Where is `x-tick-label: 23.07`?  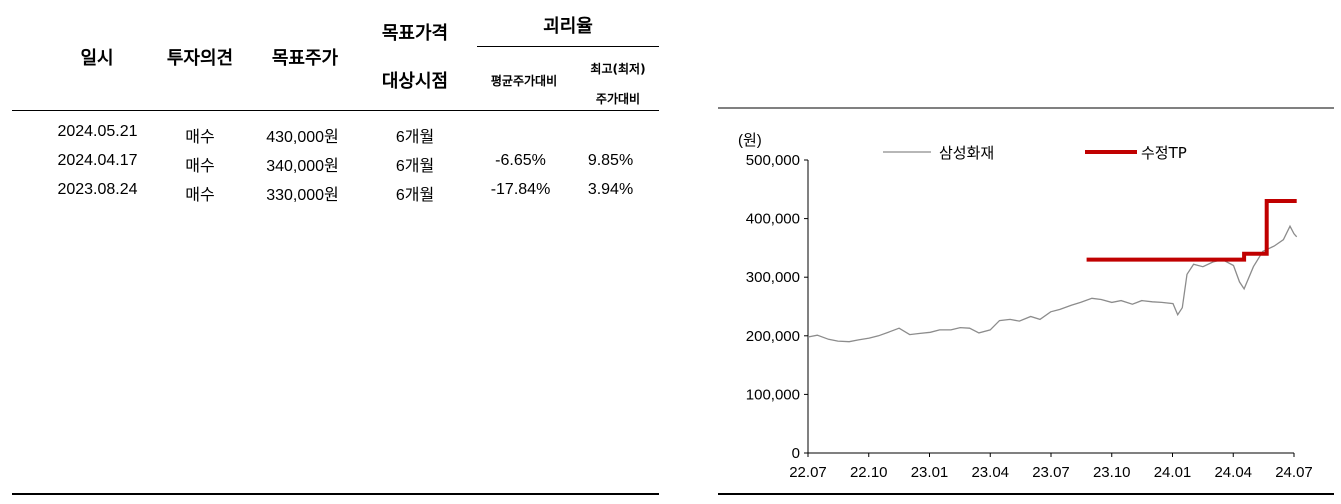 x-tick-label: 23.07 is located at coordinates (1051, 472).